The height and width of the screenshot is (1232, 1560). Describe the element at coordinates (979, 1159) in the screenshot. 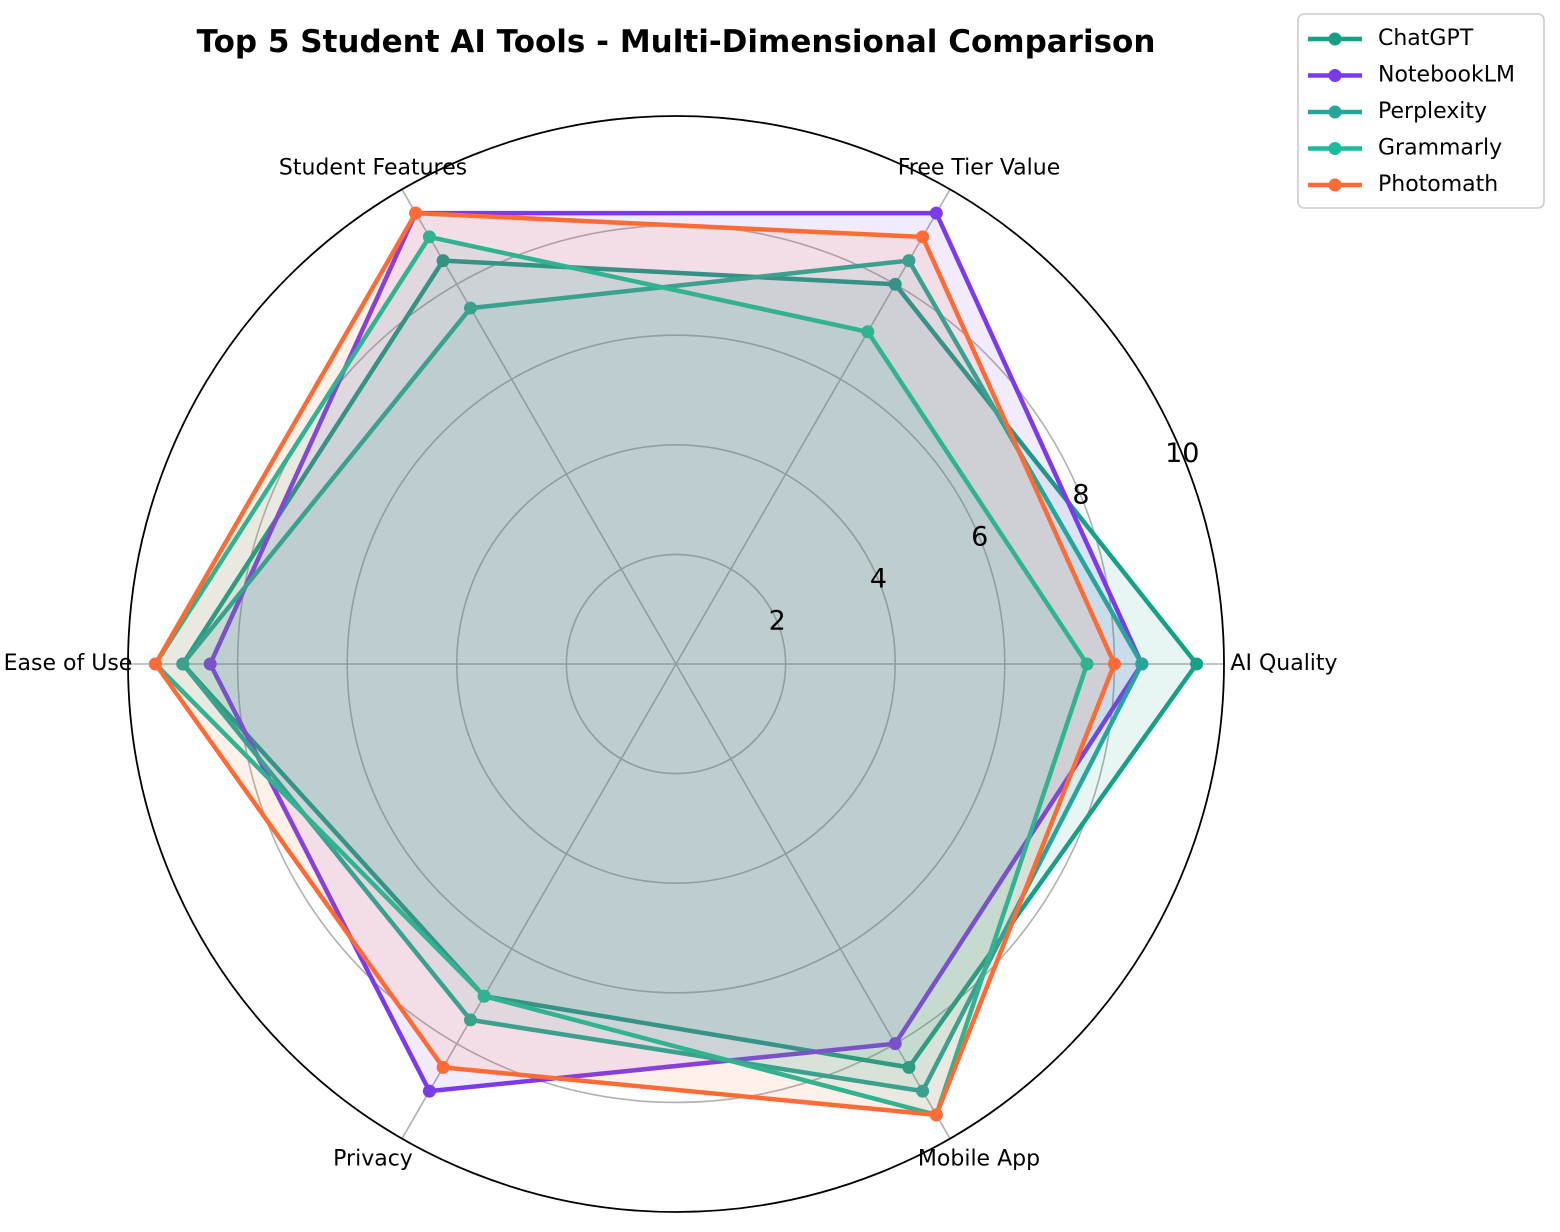

I see `category-label: Mobile App` at that location.